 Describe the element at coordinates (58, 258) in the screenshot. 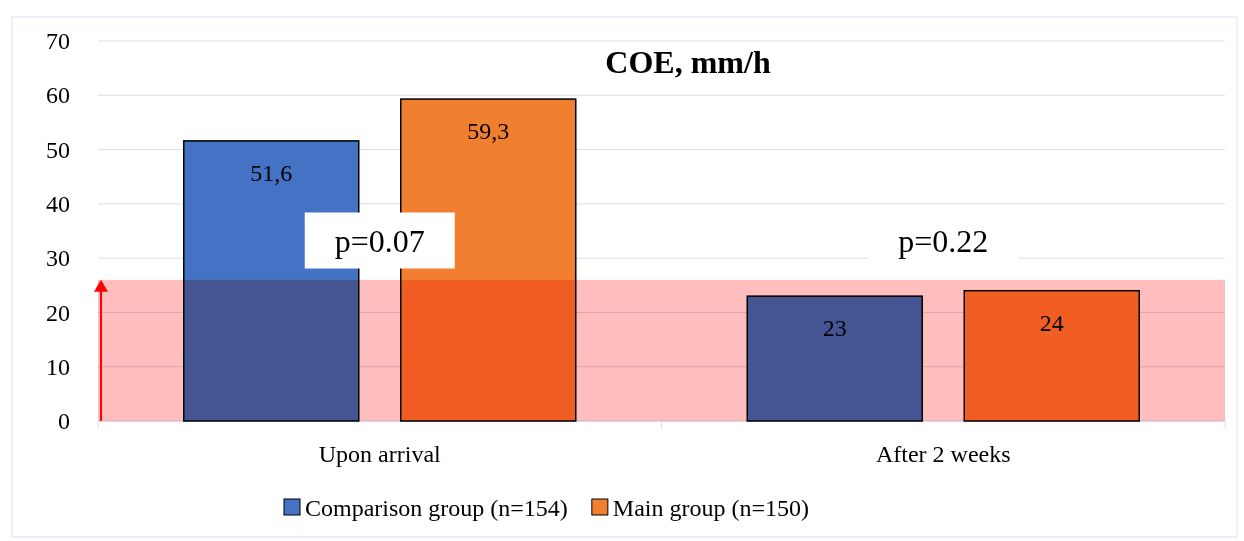

I see `y-tick-label: 30` at that location.